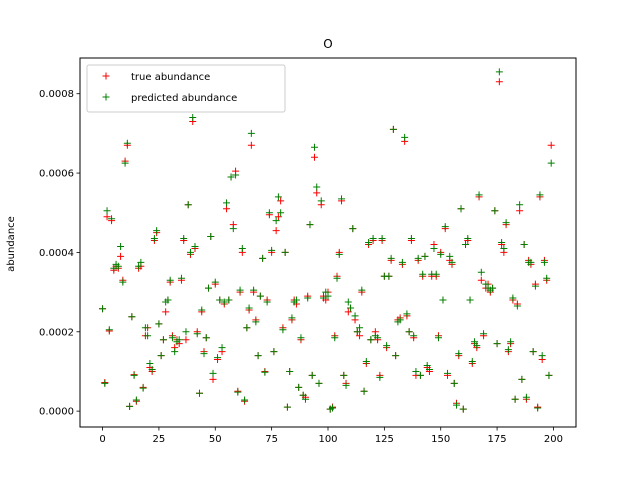  I want to click on y-axis-label: abundance, so click(11, 244).